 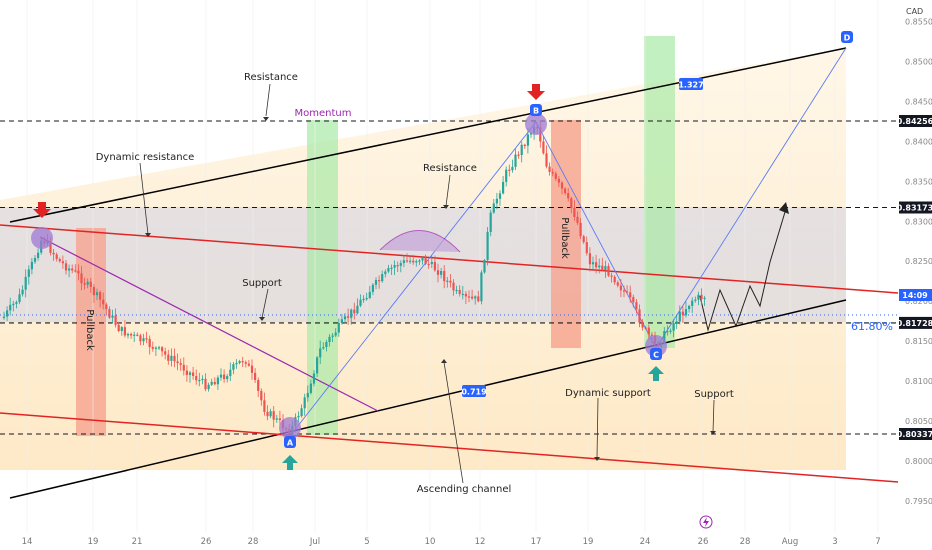 What do you see at coordinates (656, 354) in the screenshot?
I see `pivot-c-tag: C` at bounding box center [656, 354].